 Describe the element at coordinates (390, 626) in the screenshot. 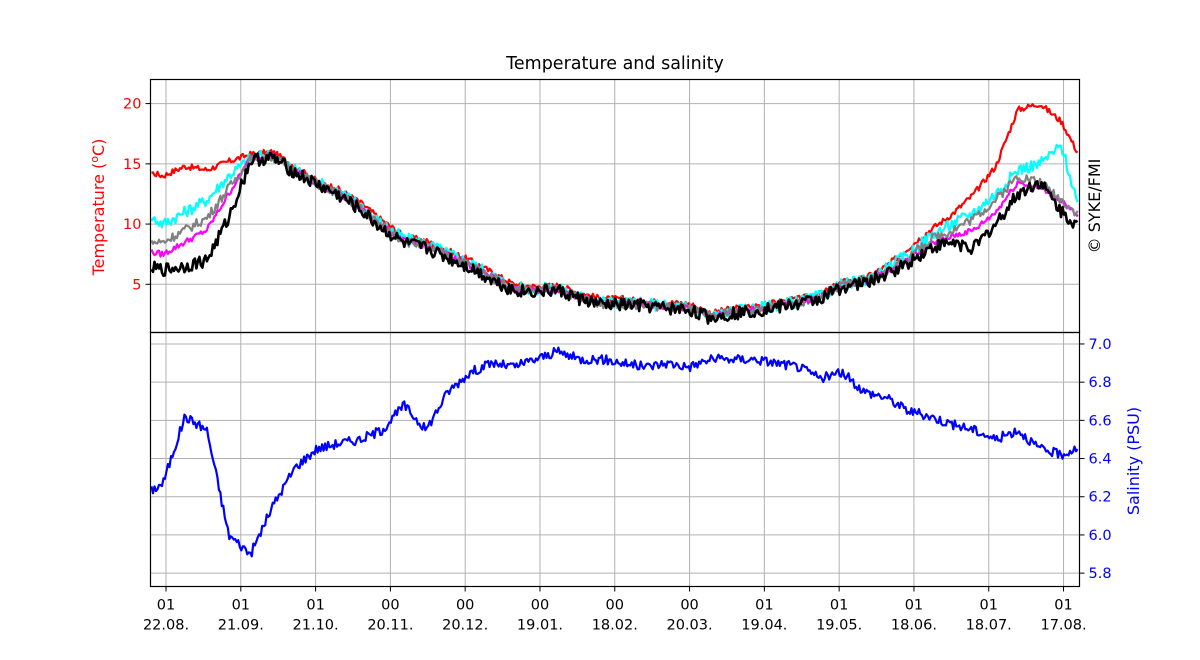

I see `x-tick-date-label: 20.11.` at that location.